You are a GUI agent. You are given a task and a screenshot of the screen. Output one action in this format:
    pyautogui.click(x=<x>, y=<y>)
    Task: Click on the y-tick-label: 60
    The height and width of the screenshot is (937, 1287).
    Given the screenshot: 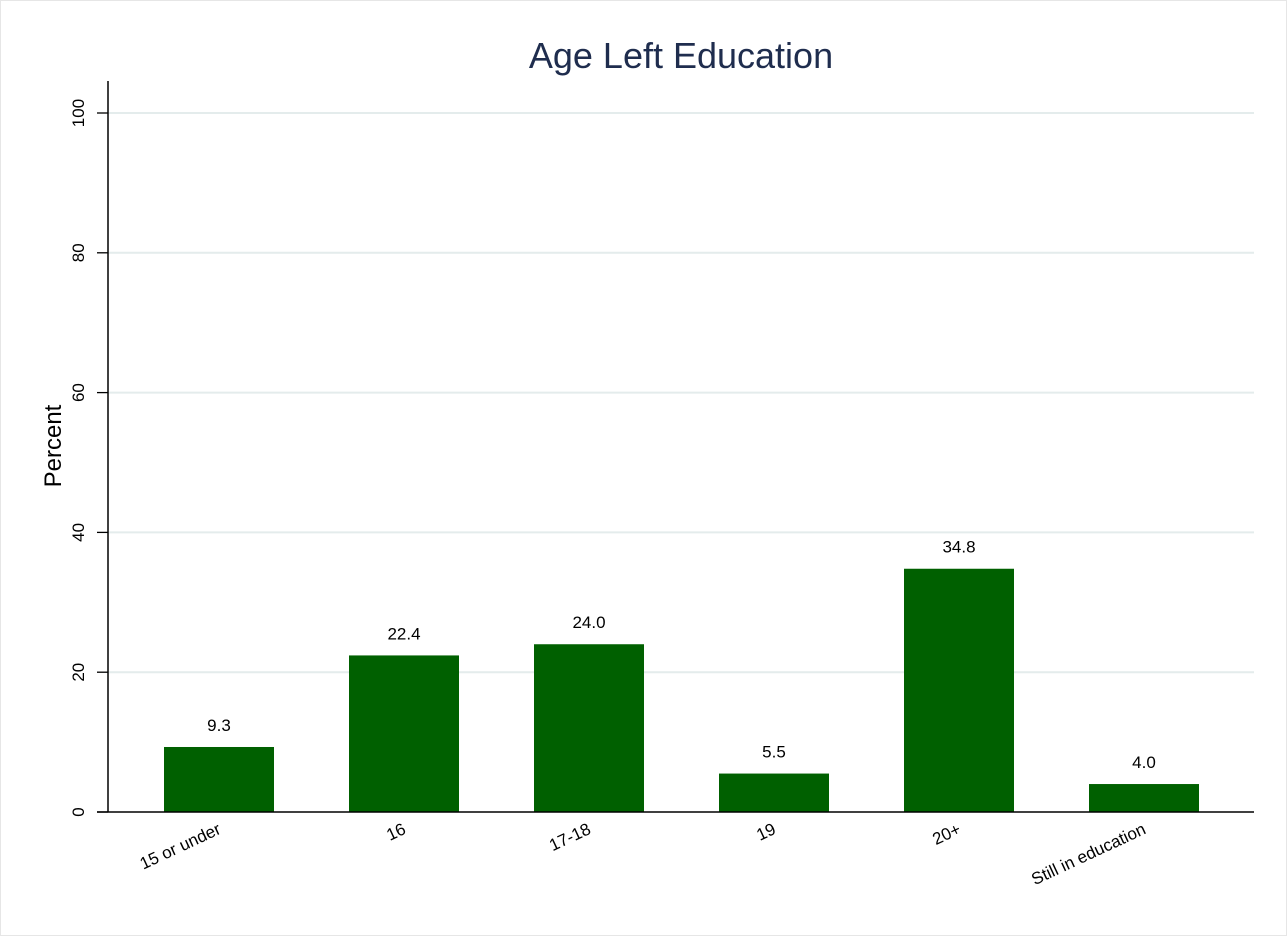 What is the action you would take?
    pyautogui.click(x=78, y=392)
    